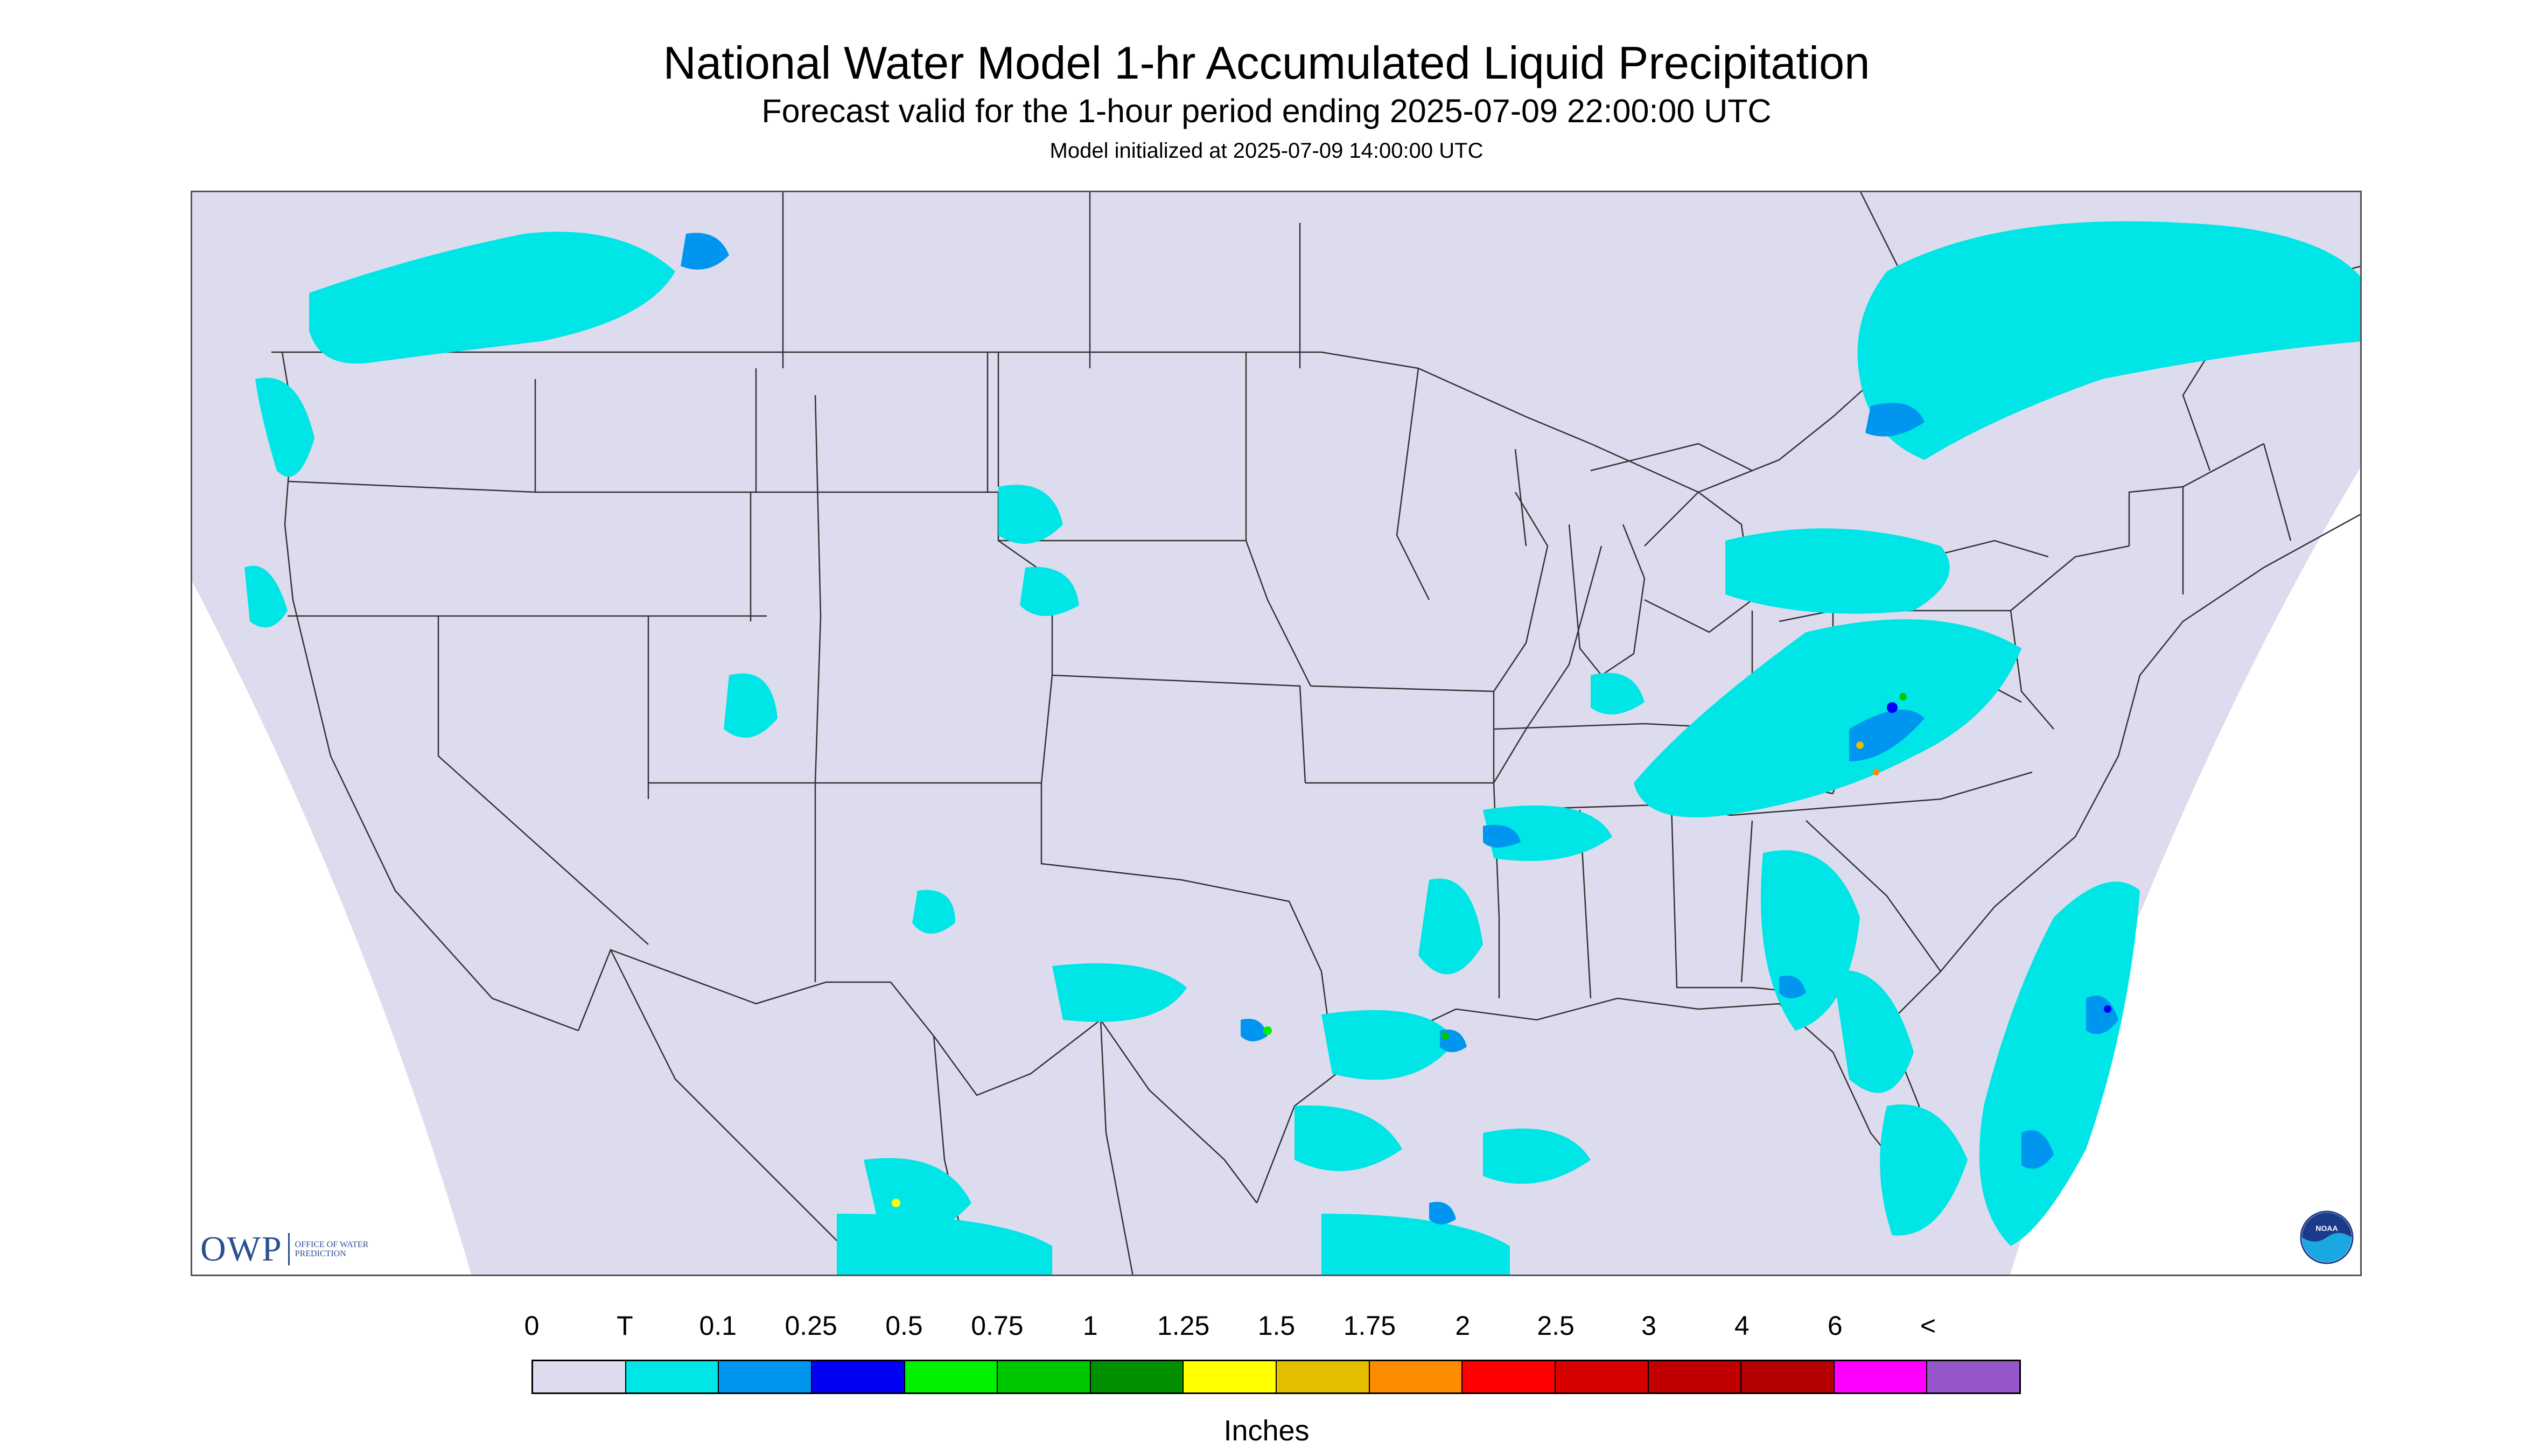 The image size is (2533, 1456). I want to click on owp-logo-separator, so click(289, 1249).